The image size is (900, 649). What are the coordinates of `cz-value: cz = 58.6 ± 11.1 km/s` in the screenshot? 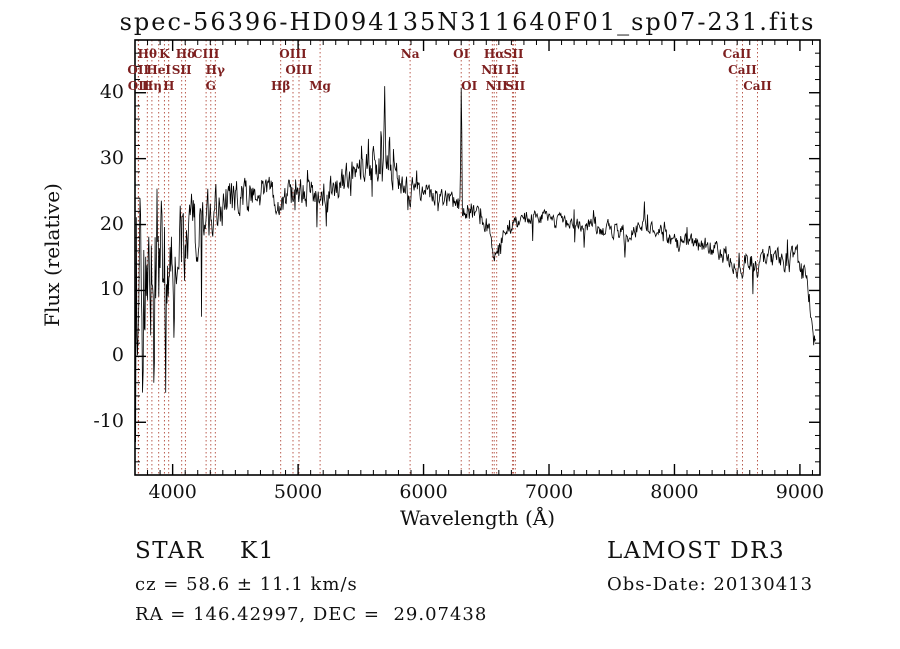 It's located at (246, 584).